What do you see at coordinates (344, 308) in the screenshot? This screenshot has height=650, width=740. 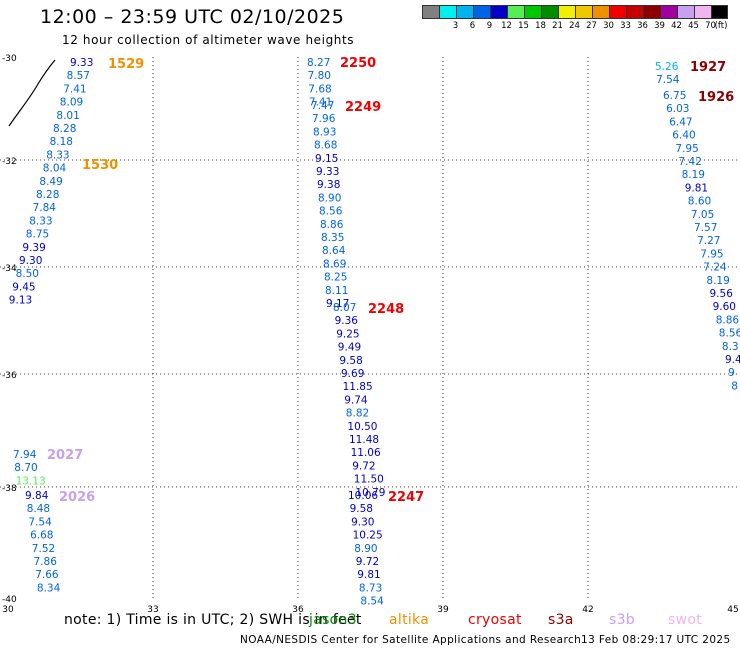 I see `wave-height-value: 8.07` at bounding box center [344, 308].